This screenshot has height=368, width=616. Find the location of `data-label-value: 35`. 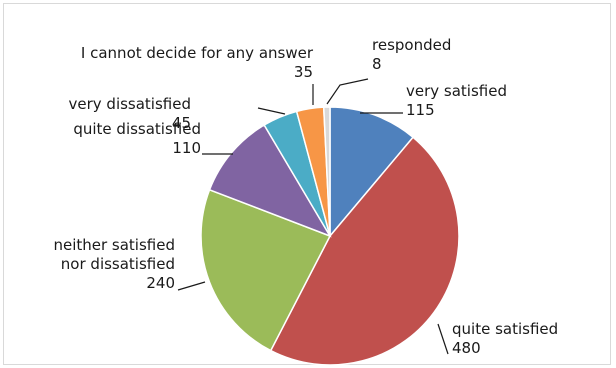

data-label-value: 35 is located at coordinates (303, 72).